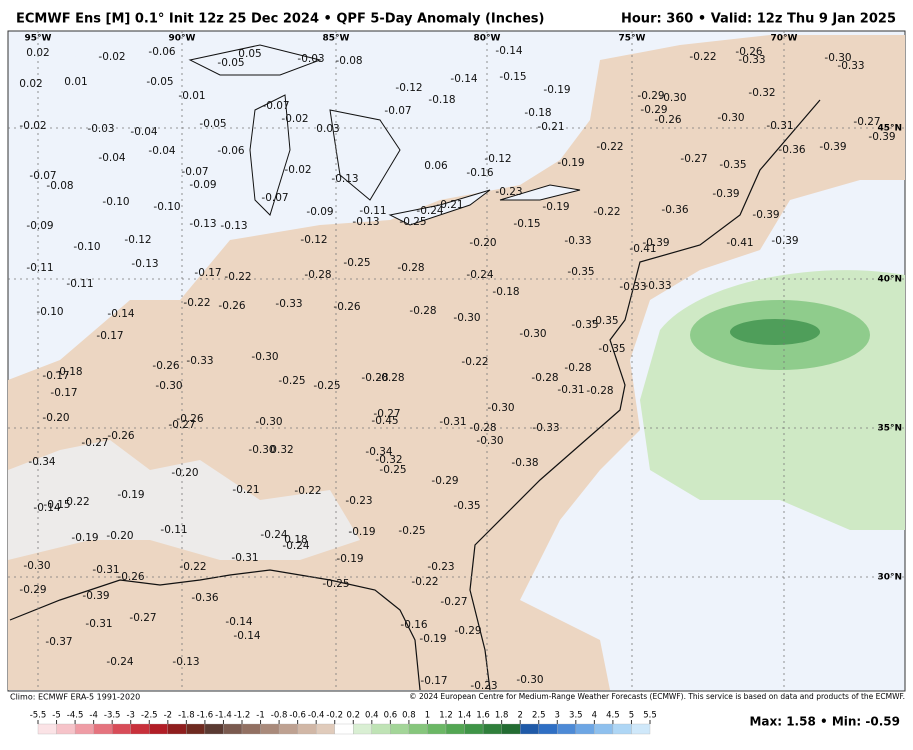 The height and width of the screenshot is (750, 913). Describe the element at coordinates (260, 716) in the screenshot. I see `colorbar-tick-label: -1` at that location.